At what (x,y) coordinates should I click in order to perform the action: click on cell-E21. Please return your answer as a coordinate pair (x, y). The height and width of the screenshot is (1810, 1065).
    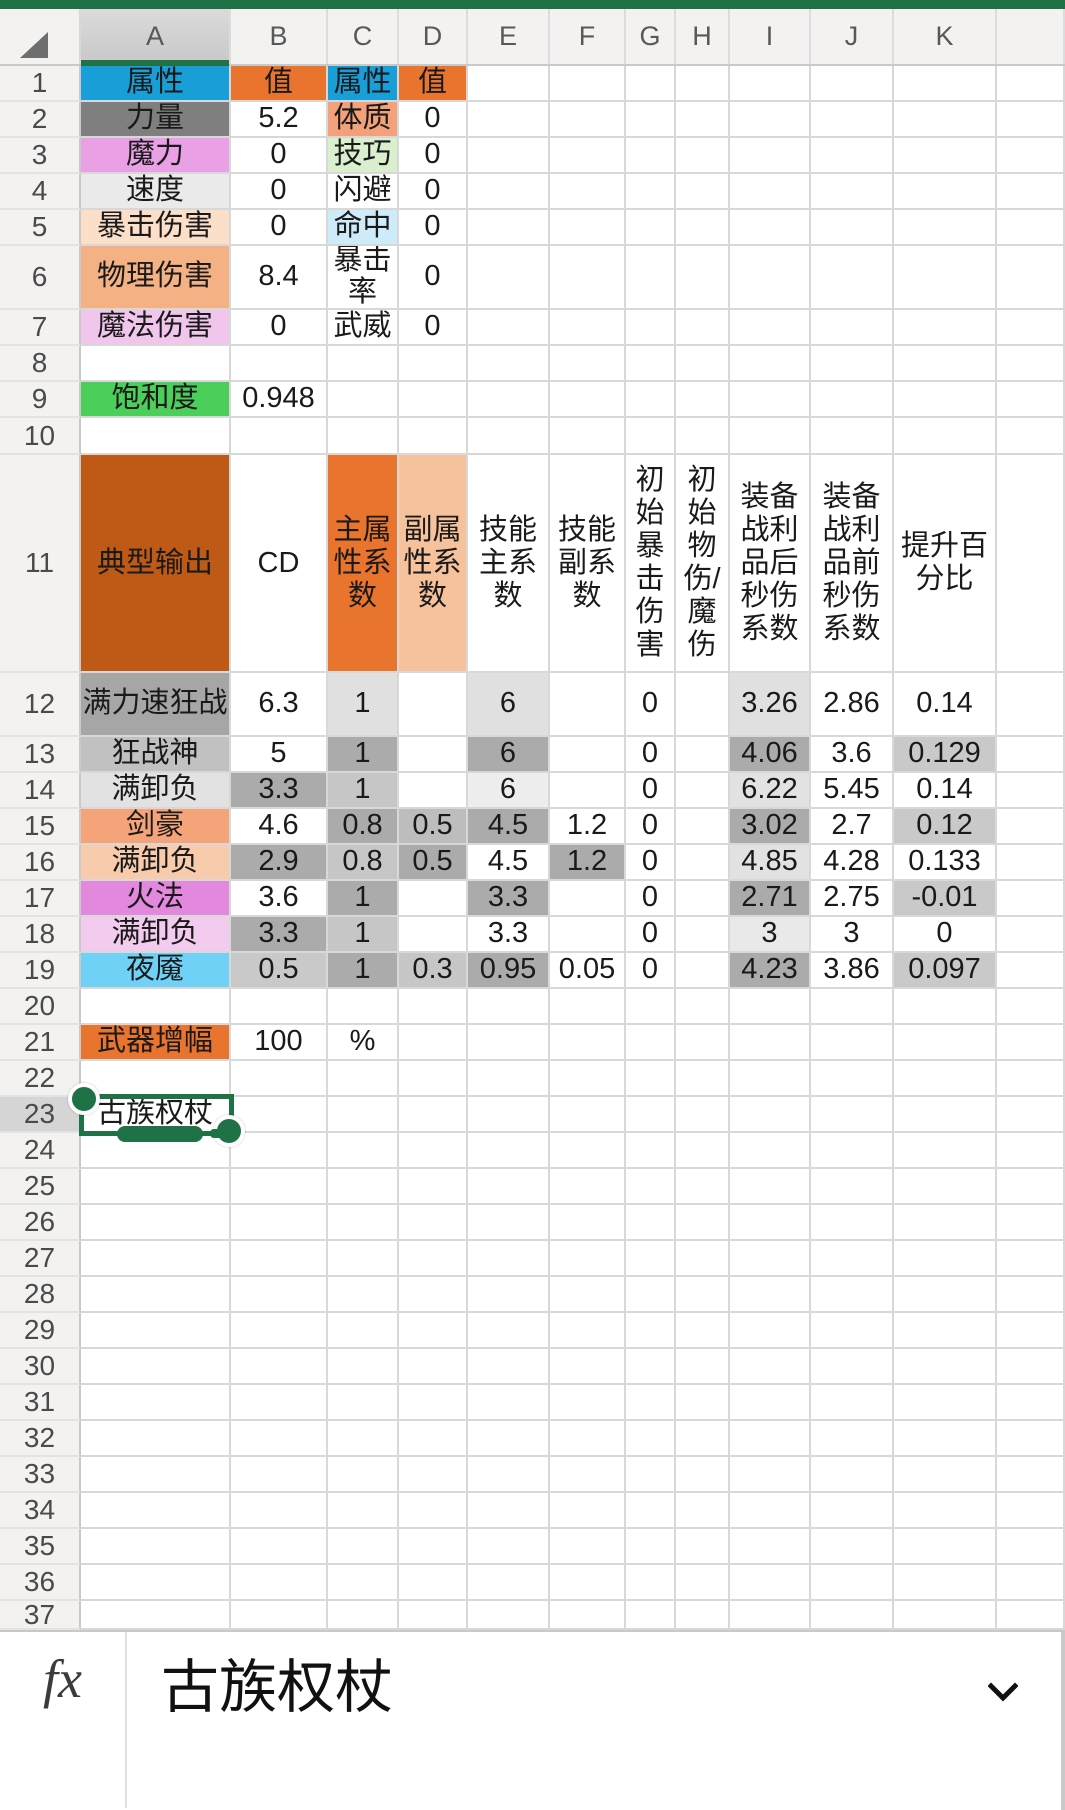
    Looking at the image, I should click on (509, 1043).